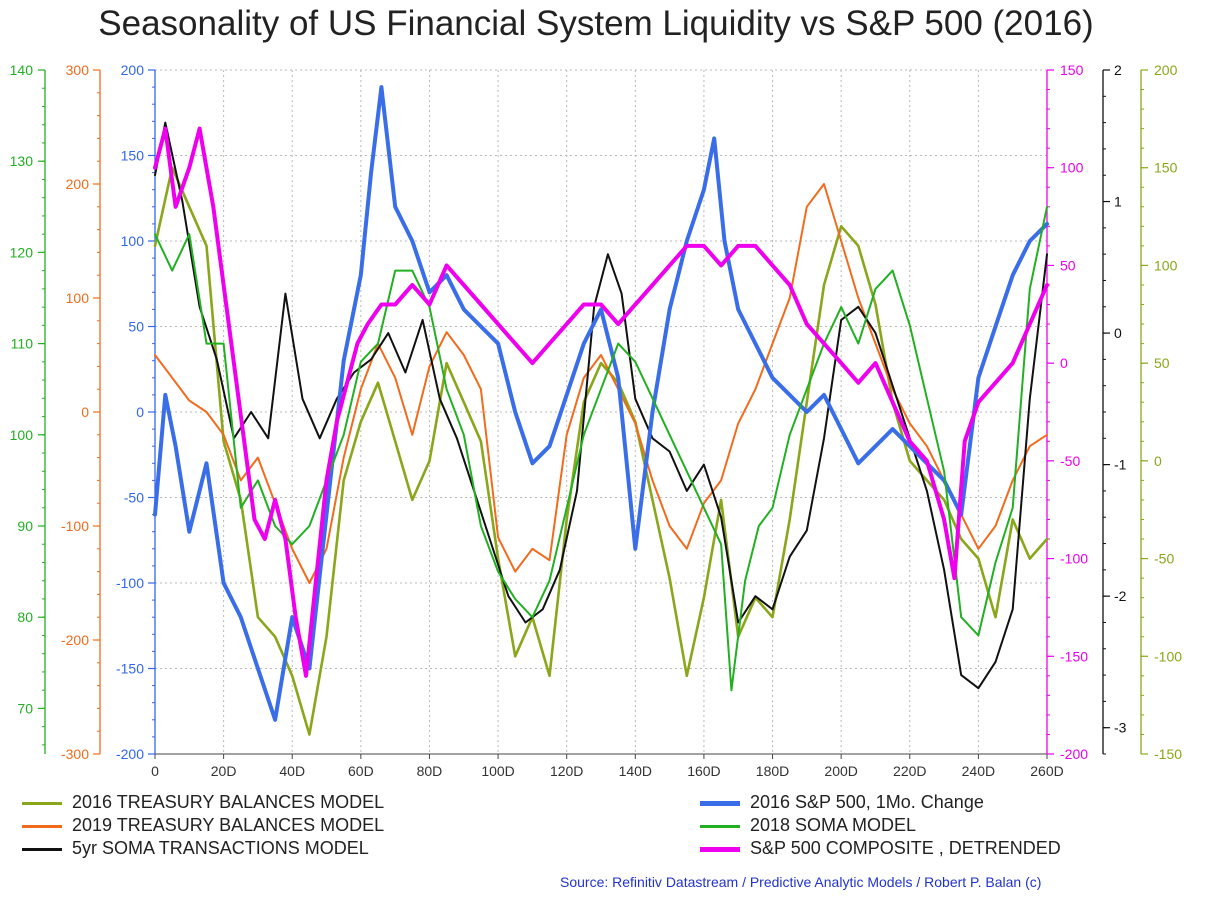  I want to click on ax_magenta-tick-label: 150, so click(1072, 70).